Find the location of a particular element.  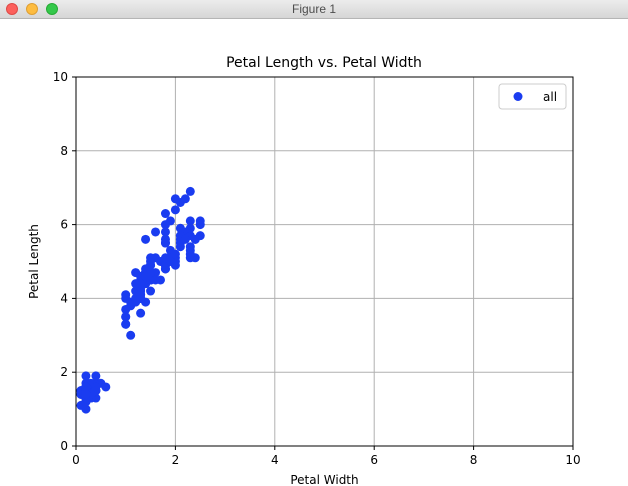

window-title: Figure 1 is located at coordinates (314, 9).